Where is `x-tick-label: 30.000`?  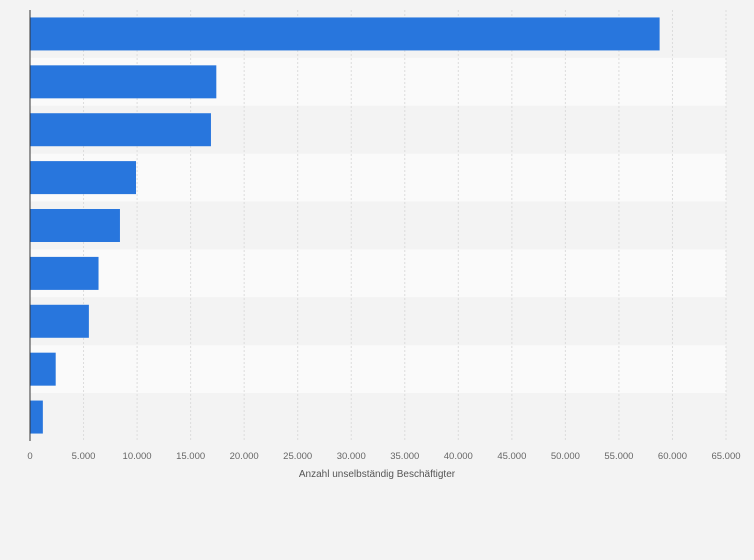
x-tick-label: 30.000 is located at coordinates (351, 456).